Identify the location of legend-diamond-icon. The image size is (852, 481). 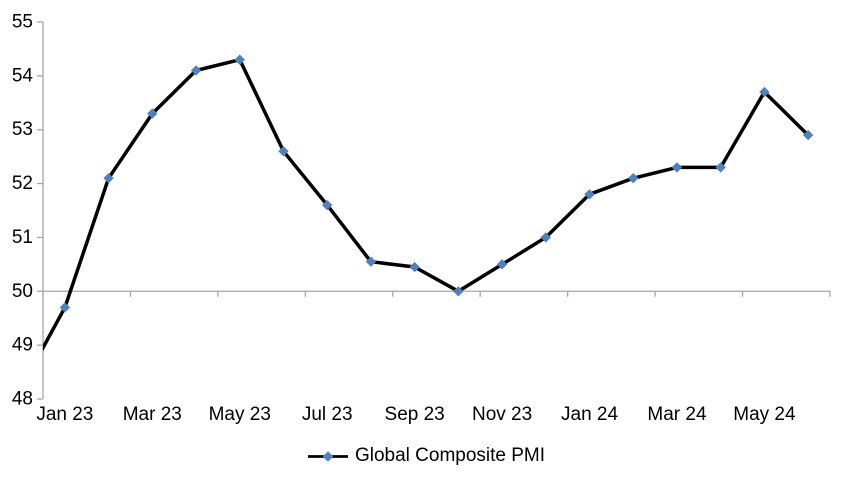
(328, 456).